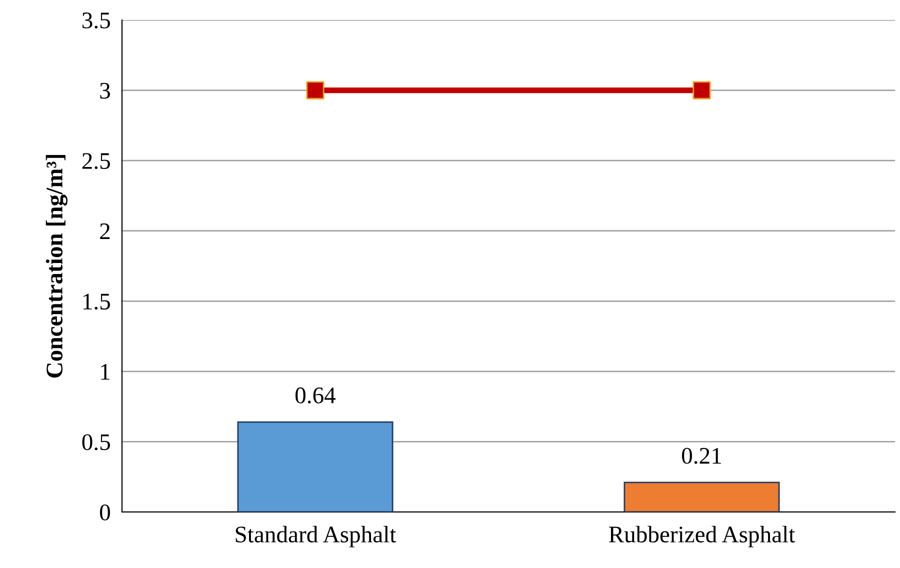 The width and height of the screenshot is (900, 568). Describe the element at coordinates (316, 537) in the screenshot. I see `x-tick-label: Standard Asphalt` at that location.